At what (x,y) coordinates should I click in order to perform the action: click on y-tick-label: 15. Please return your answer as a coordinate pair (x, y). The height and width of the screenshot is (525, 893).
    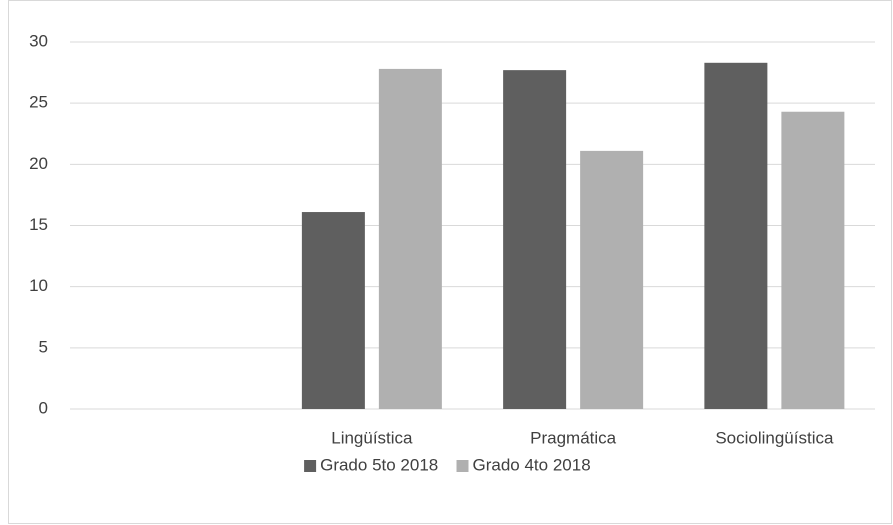
    Looking at the image, I should click on (38, 224).